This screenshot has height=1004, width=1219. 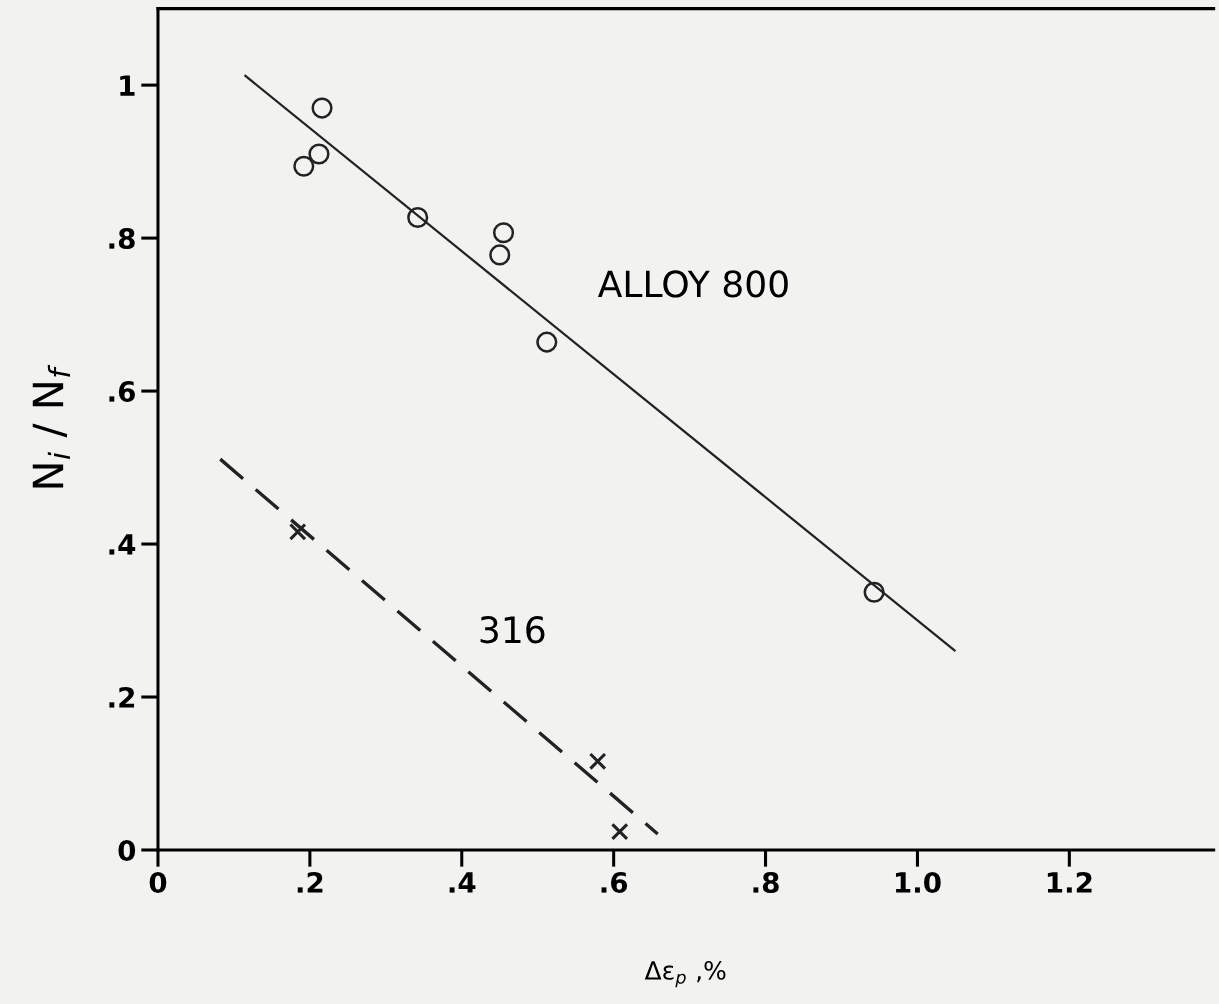 I want to click on y-axis-title: N$_{i}$ / N$_{f}$, so click(x=51, y=426).